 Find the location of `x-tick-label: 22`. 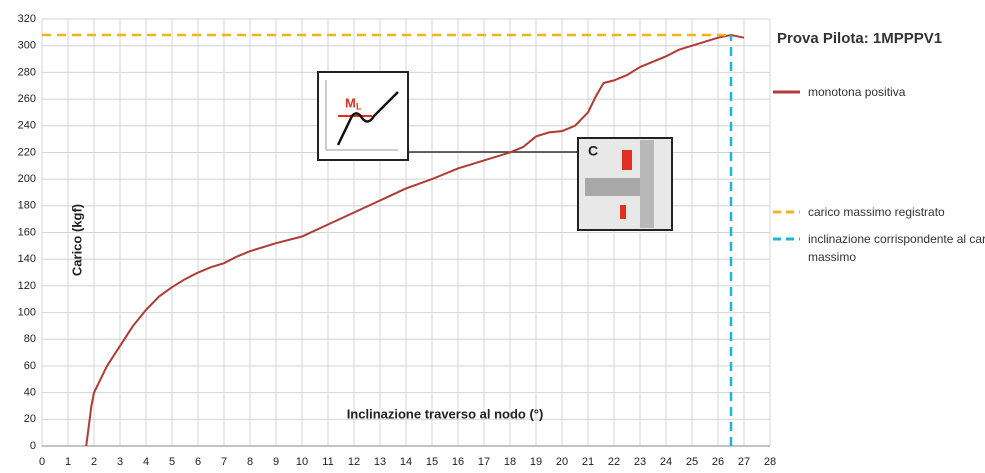

x-tick-label: 22 is located at coordinates (614, 462).